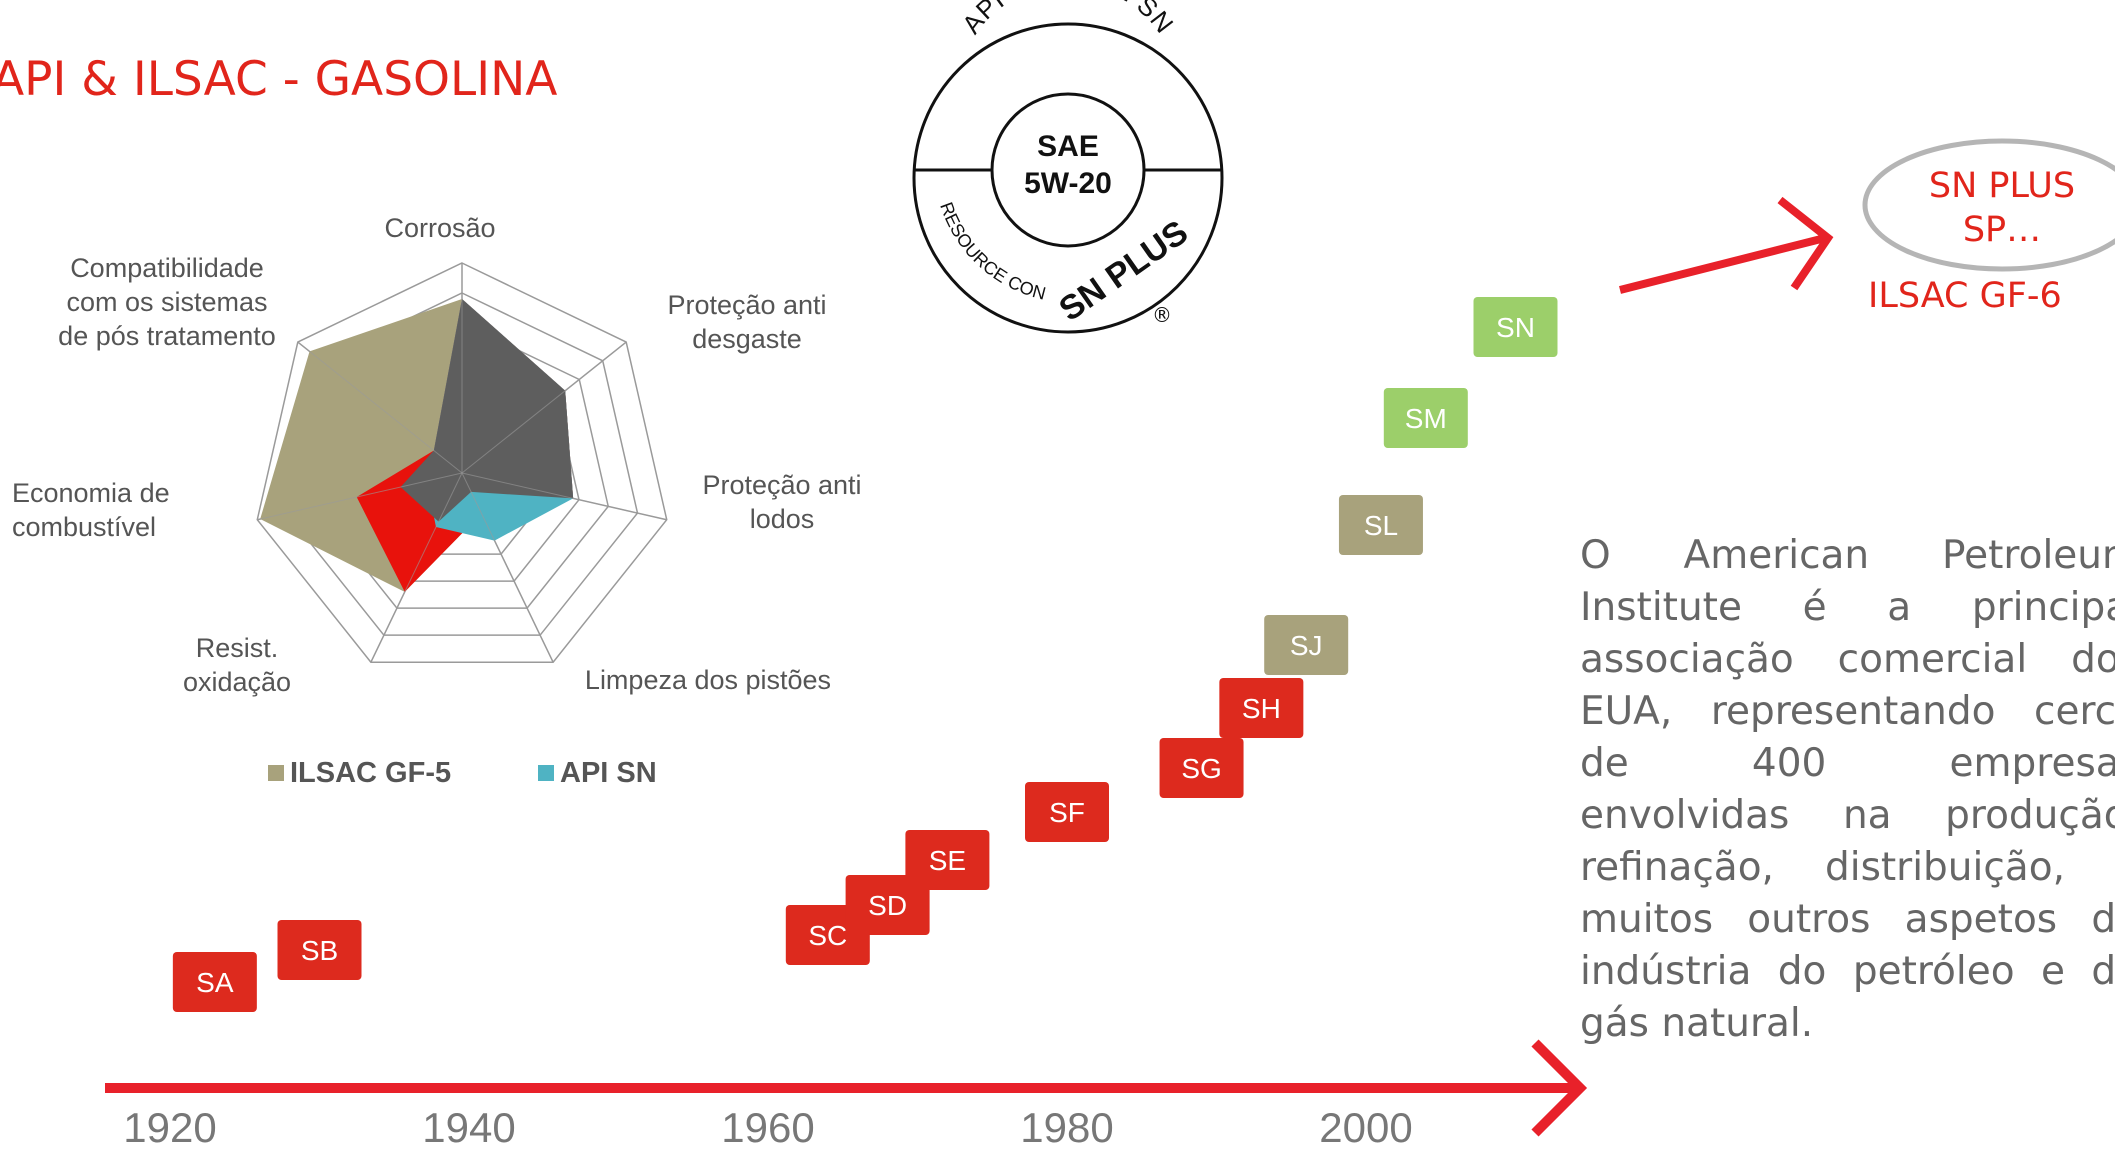  I want to click on category-sa: SA, so click(214, 982).